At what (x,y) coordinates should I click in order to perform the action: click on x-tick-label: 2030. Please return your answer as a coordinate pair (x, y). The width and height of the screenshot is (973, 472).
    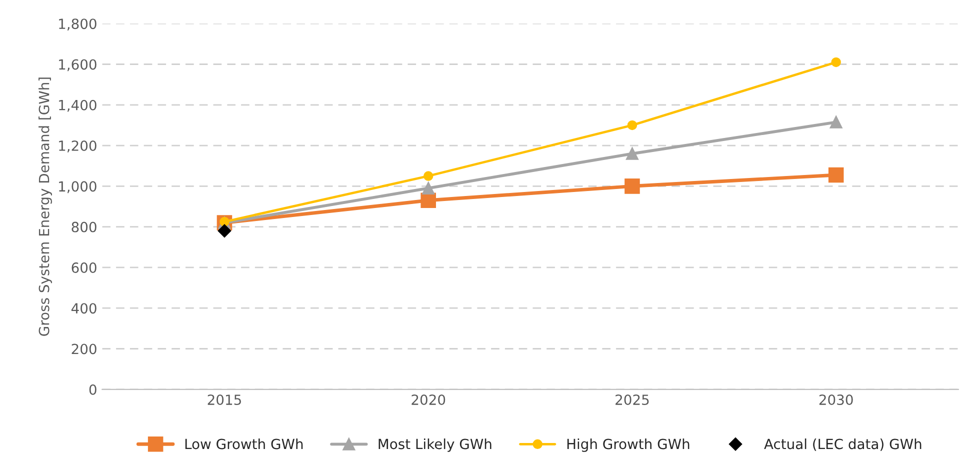
    Looking at the image, I should click on (836, 400).